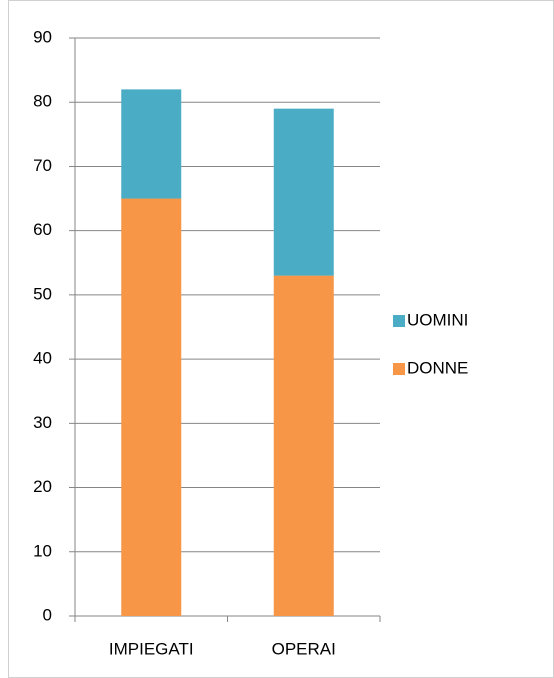 This screenshot has height=678, width=554. I want to click on y-tick-label: 60, so click(42, 229).